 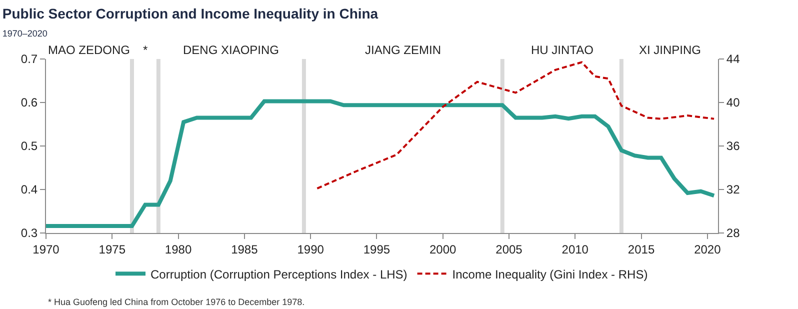 I want to click on y-tick-label: 0.6, so click(x=29, y=103).